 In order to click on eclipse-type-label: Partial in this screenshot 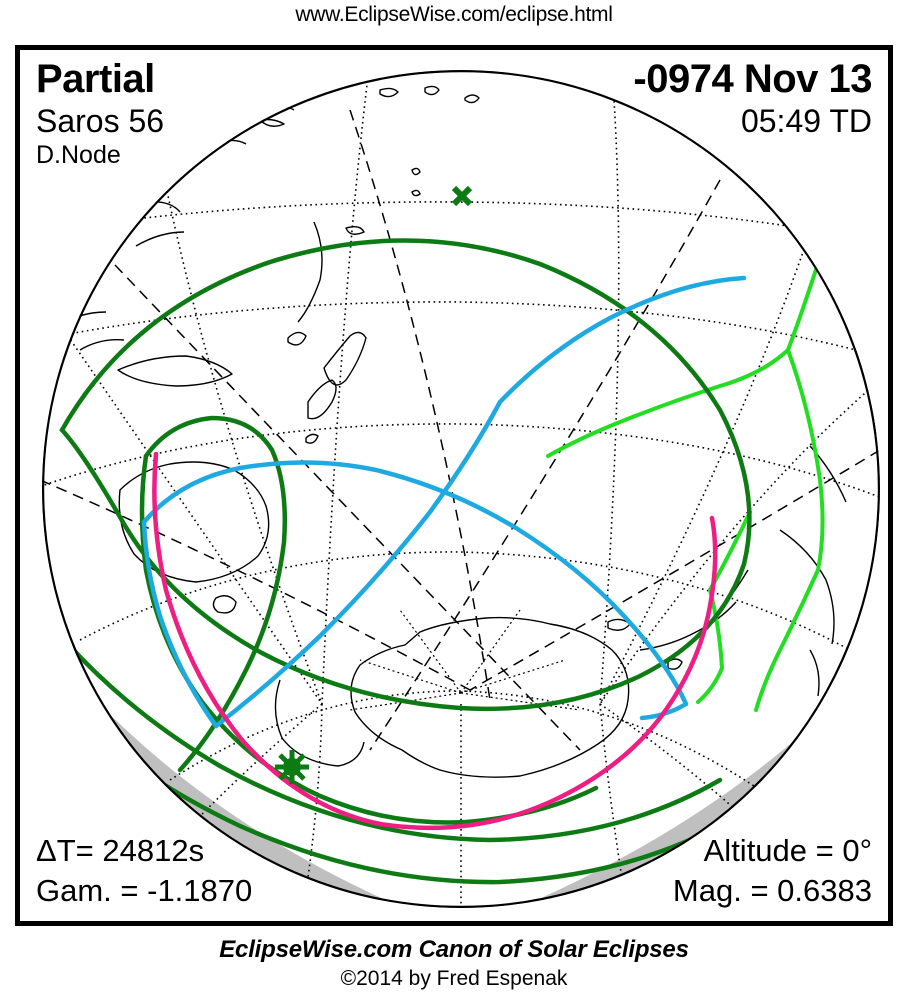, I will do `click(95, 79)`.